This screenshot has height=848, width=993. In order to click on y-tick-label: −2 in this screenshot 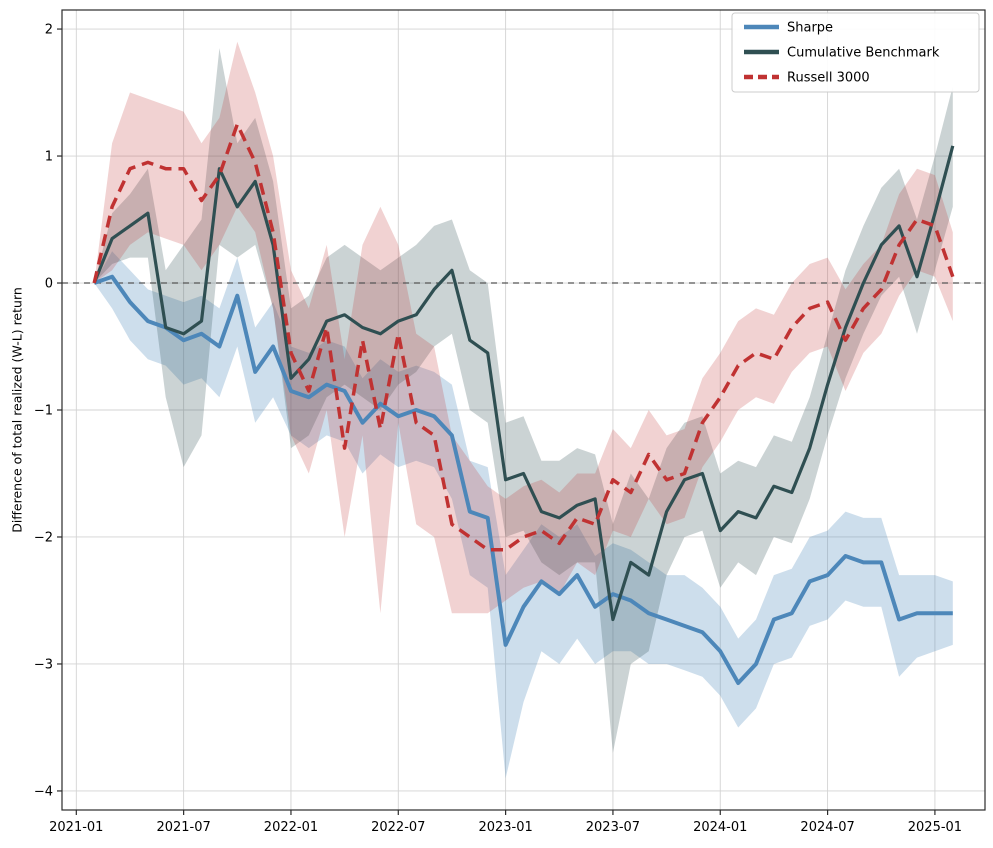, I will do `click(43, 537)`.